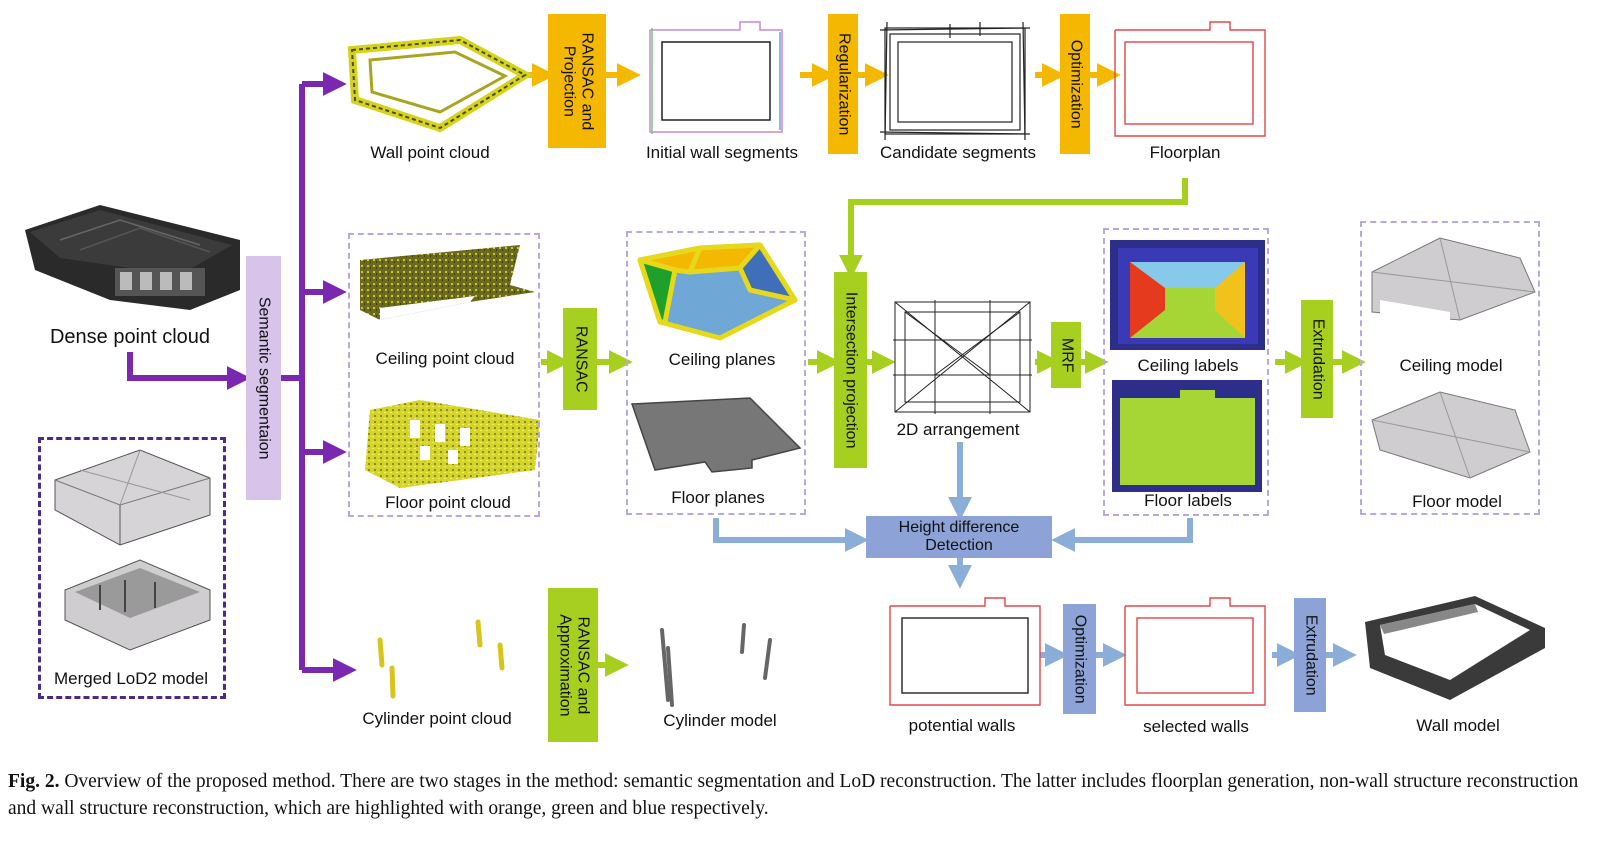 The height and width of the screenshot is (843, 1606). Describe the element at coordinates (1310, 655) in the screenshot. I see `extrudation-bottom-box: Extrudation` at that location.